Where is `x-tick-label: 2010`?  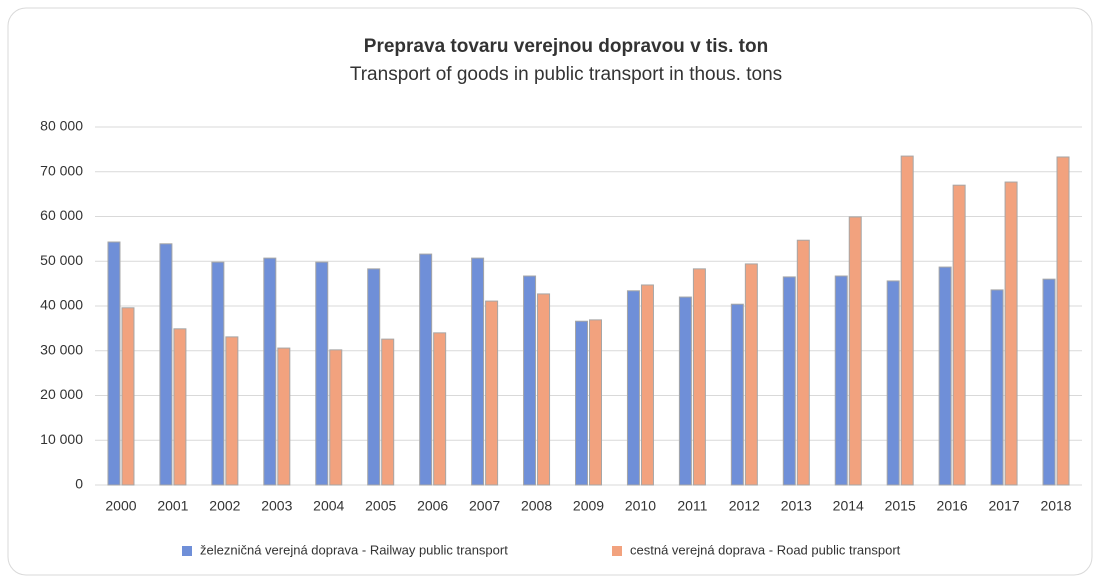 x-tick-label: 2010 is located at coordinates (640, 506).